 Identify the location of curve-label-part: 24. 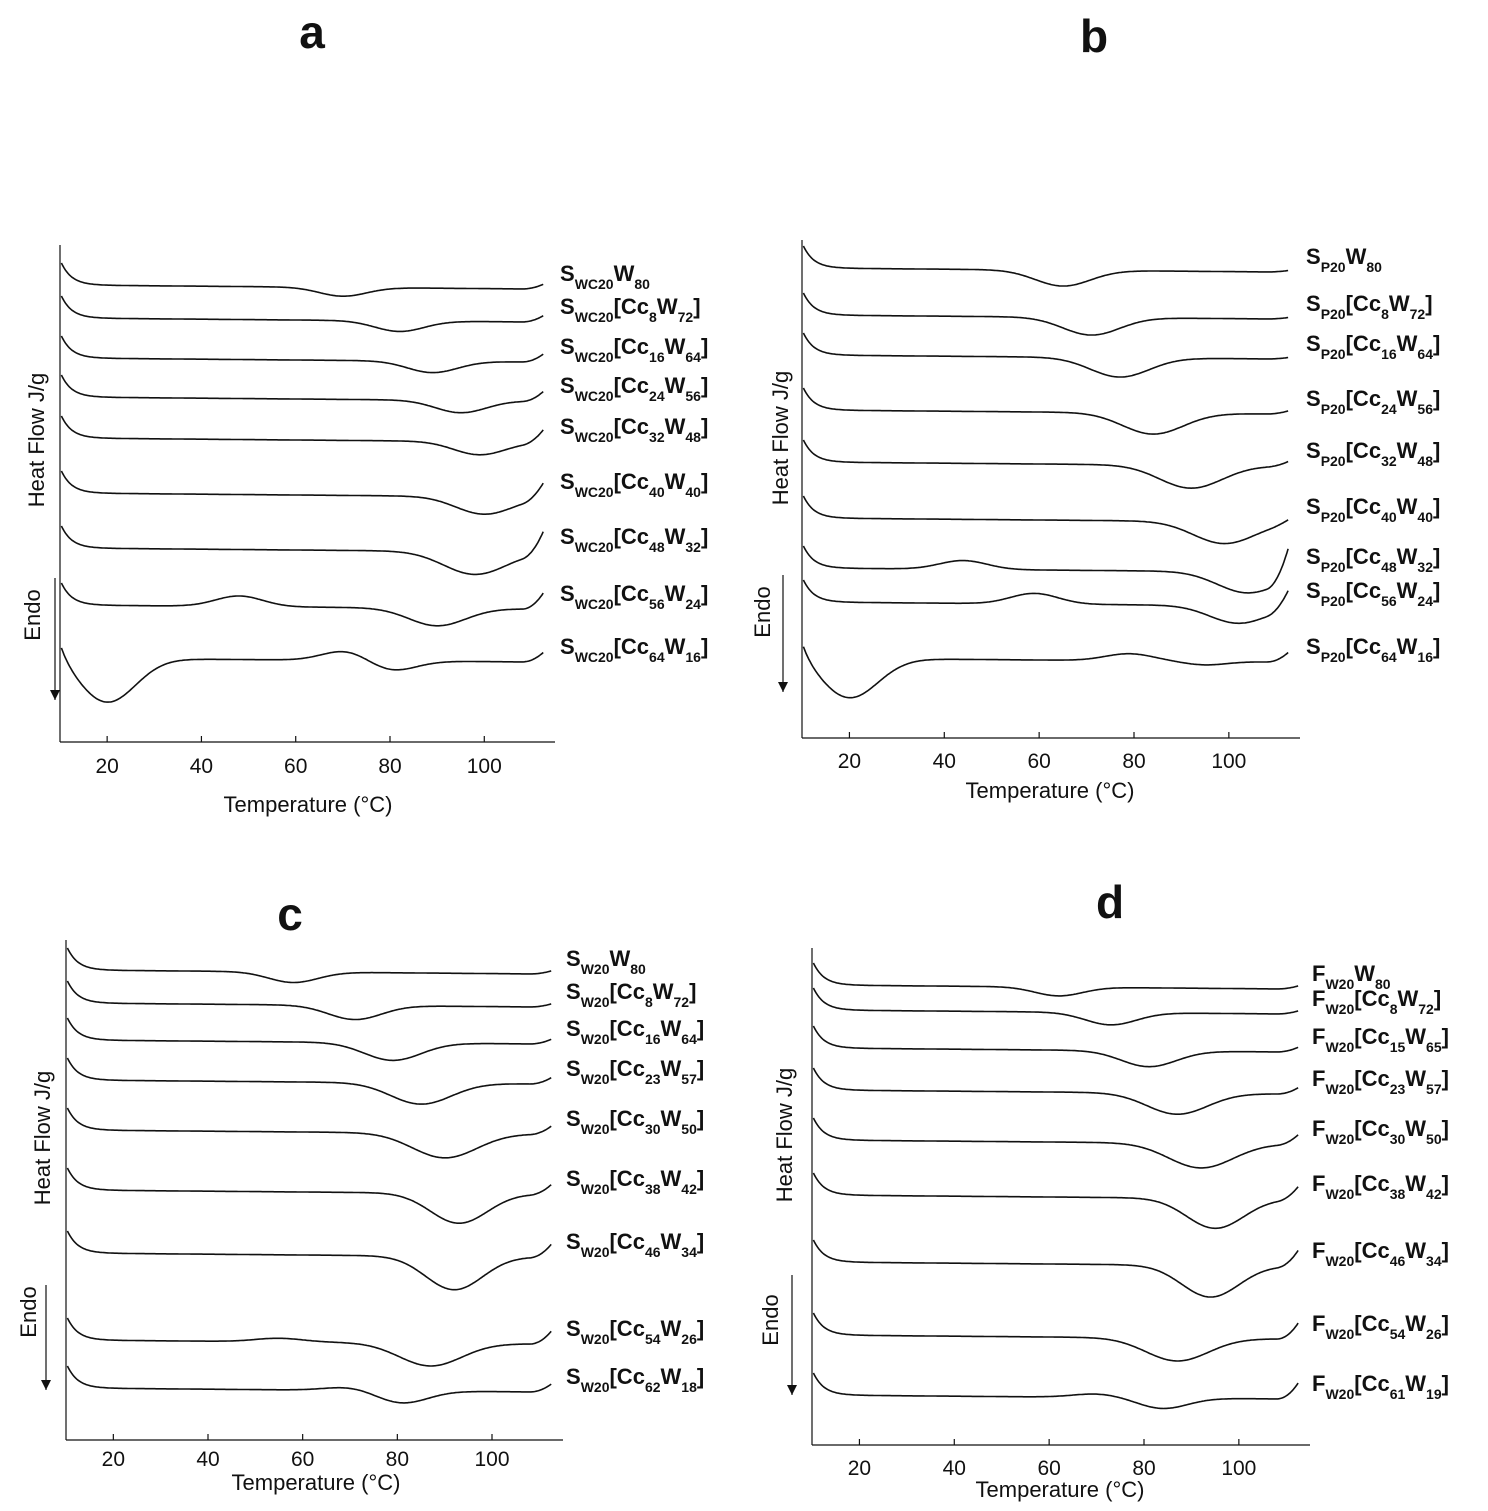
(657, 396).